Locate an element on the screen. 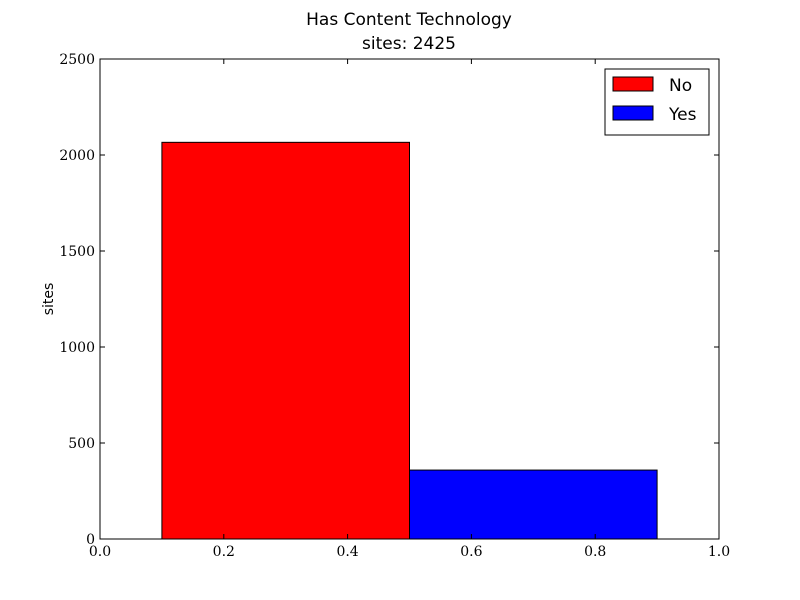 The image size is (800, 600). x-tick-label: 0.8 is located at coordinates (595, 552).